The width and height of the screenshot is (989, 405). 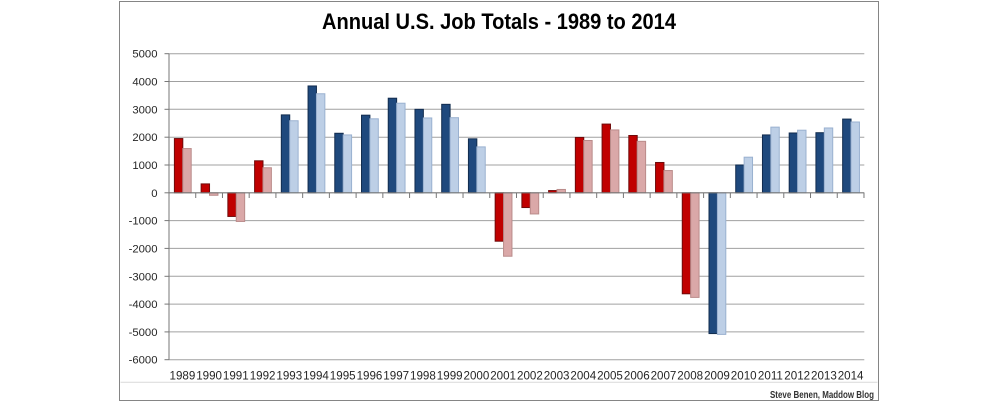 I want to click on svg-text: 1991, so click(x=236, y=376).